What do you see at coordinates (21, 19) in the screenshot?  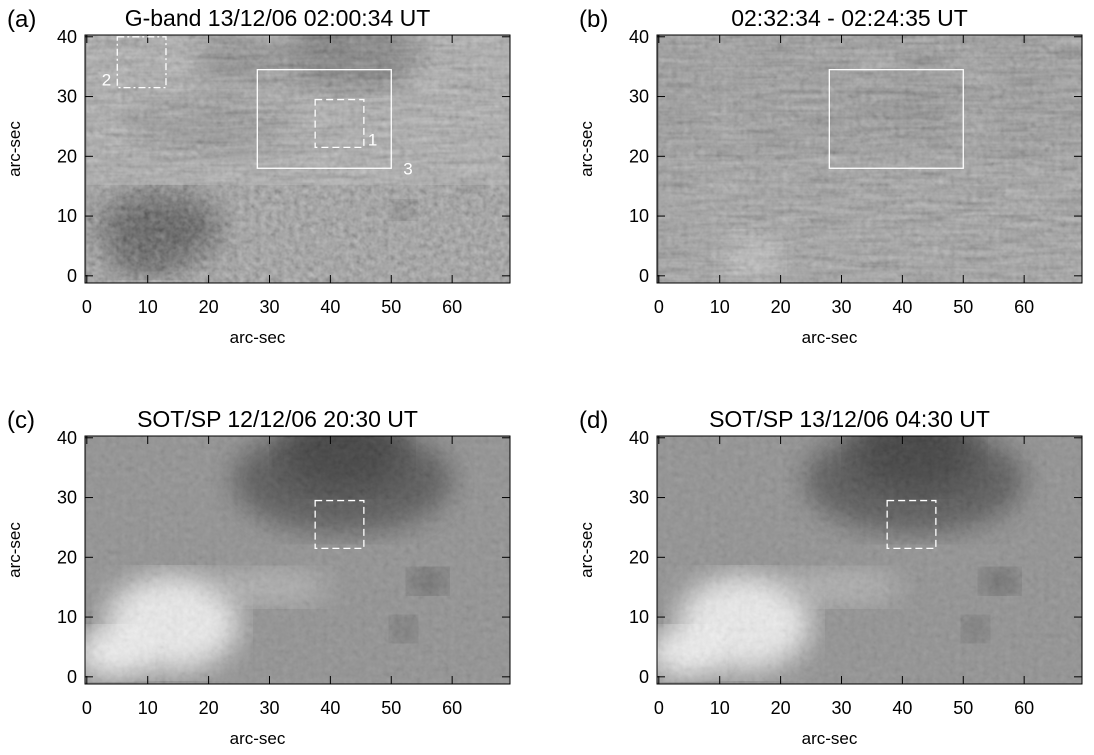 I see `panel-label: (a)` at bounding box center [21, 19].